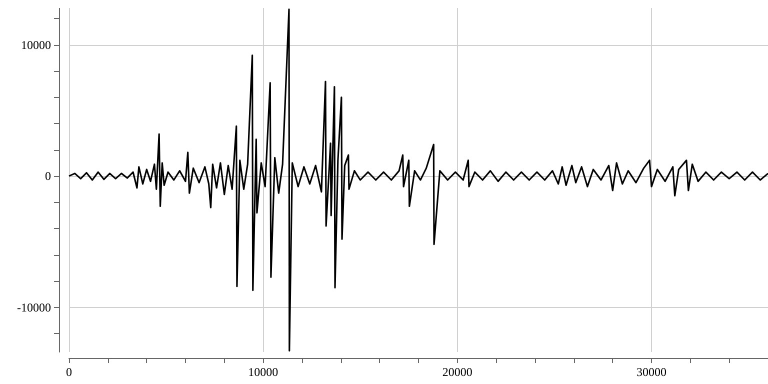 The width and height of the screenshot is (768, 384). Describe the element at coordinates (651, 372) in the screenshot. I see `x-tick-label: 30000` at that location.